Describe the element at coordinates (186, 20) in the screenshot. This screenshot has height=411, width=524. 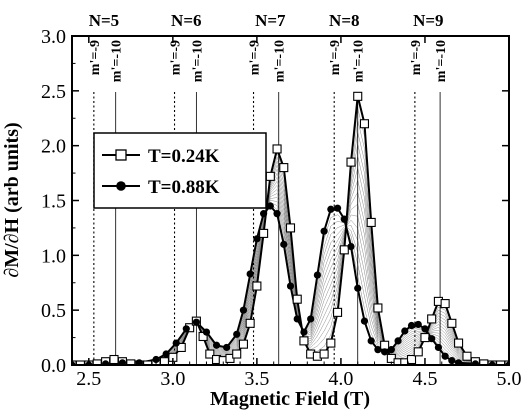
I see `level-label: N=6` at that location.